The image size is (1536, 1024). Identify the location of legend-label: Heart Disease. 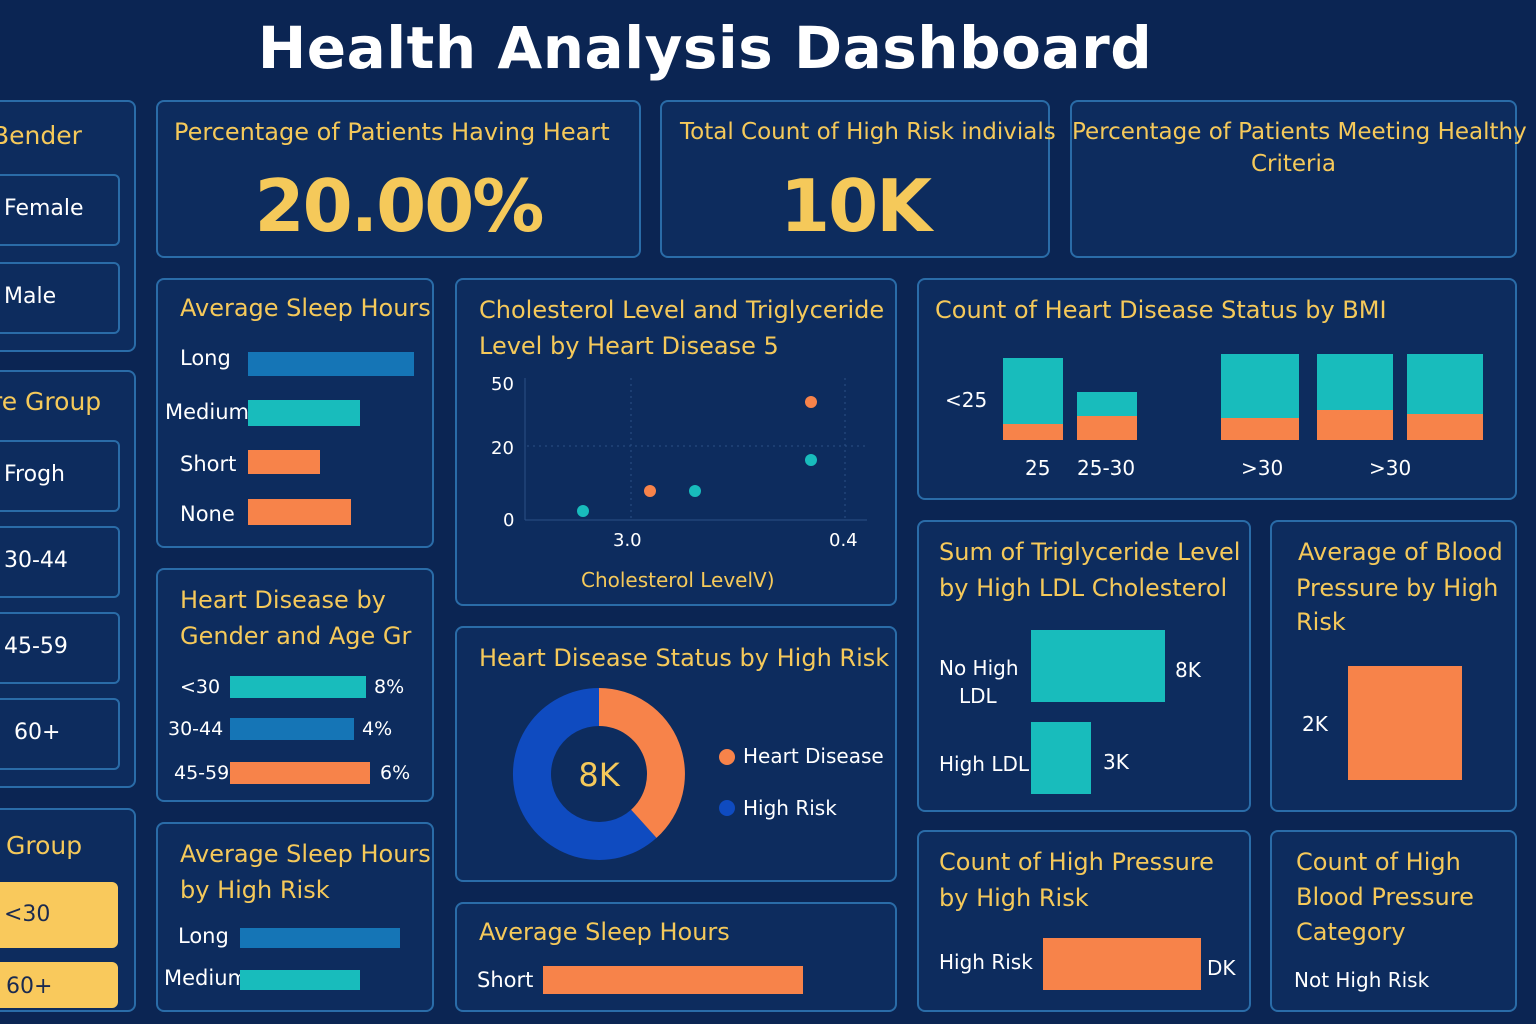
(813, 756).